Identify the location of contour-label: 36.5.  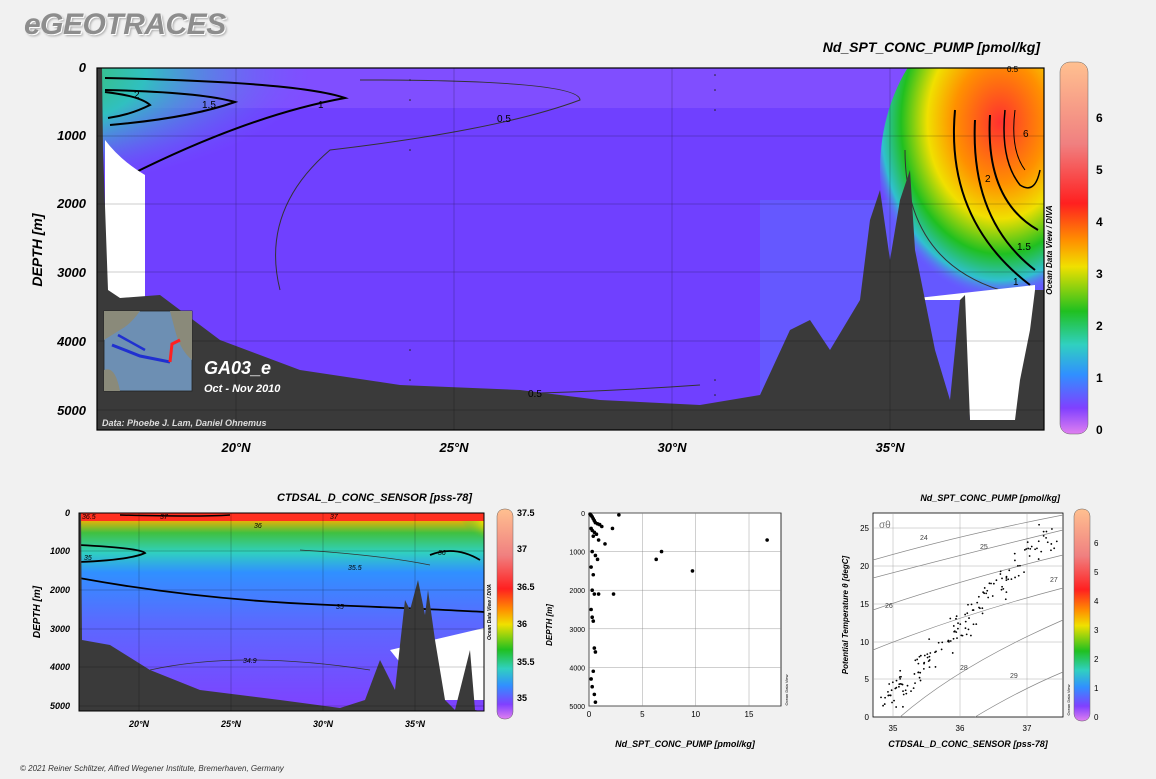
(89, 517).